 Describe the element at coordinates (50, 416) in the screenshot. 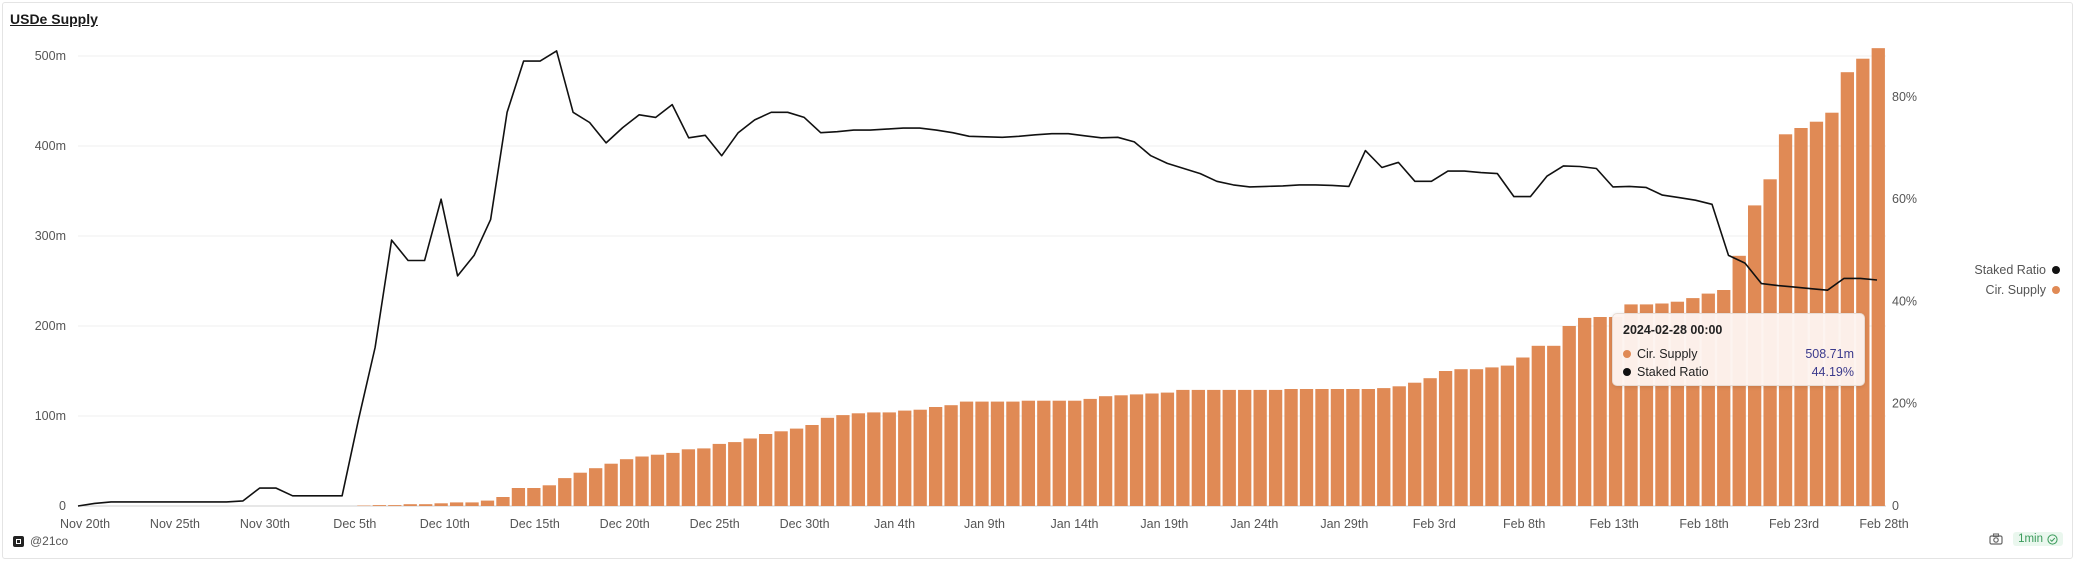

I see `y-left-tick-label: 100m` at that location.